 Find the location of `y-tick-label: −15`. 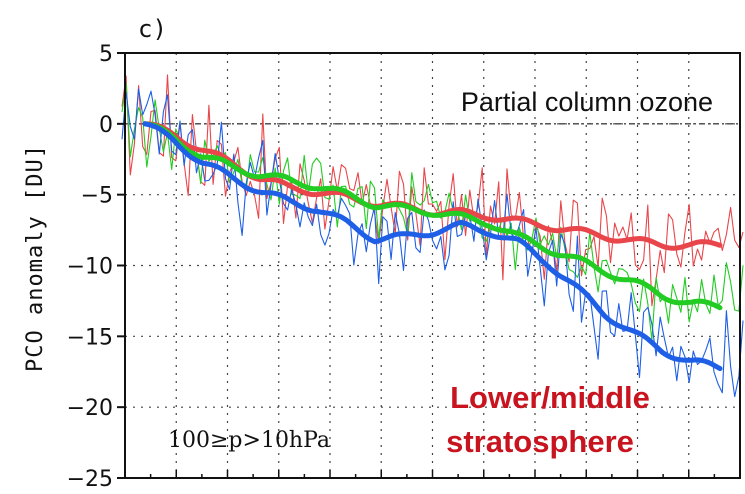

y-tick-label: −15 is located at coordinates (90, 337).